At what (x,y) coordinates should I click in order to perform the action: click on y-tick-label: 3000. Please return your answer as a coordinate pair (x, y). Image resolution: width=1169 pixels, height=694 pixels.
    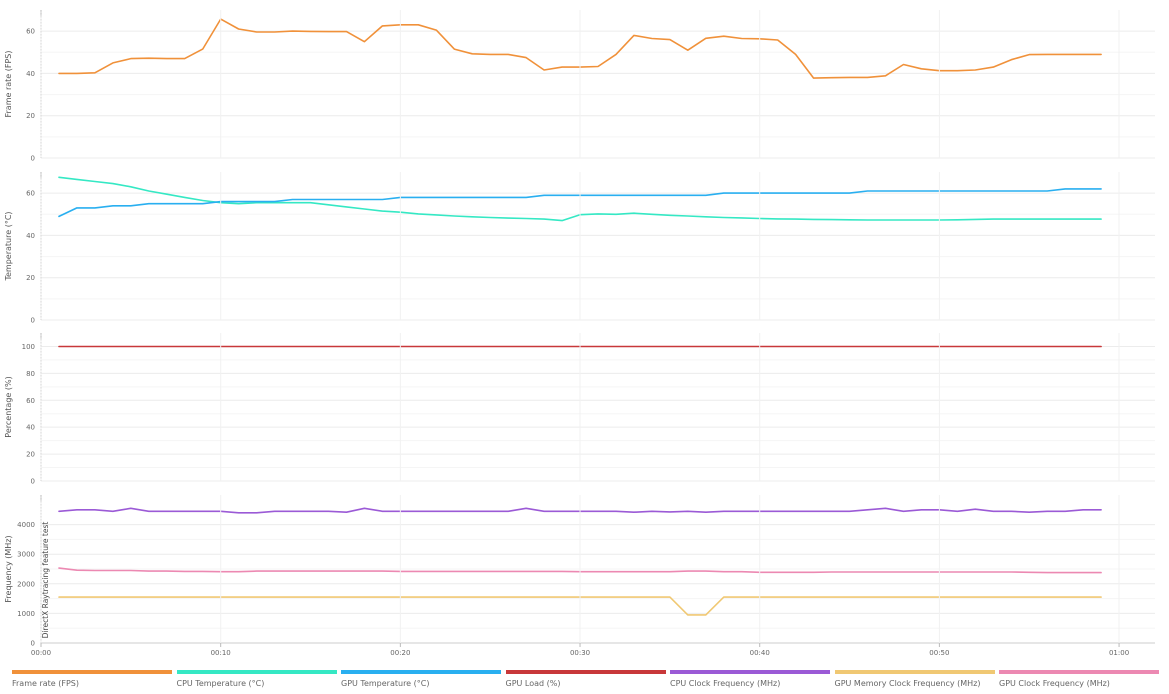
    Looking at the image, I should click on (26, 555).